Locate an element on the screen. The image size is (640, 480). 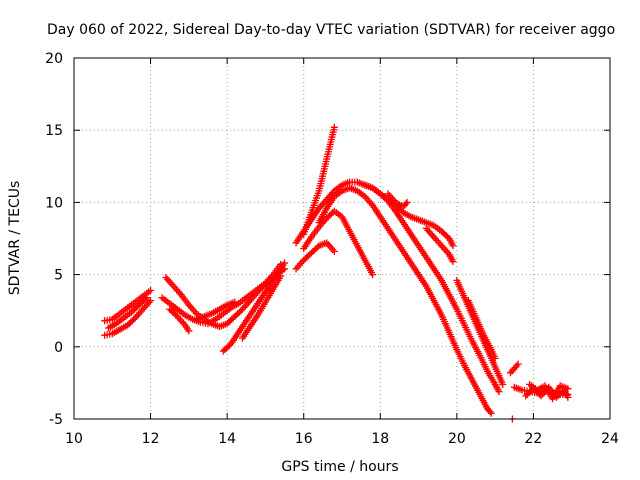
x-tick-label: 14 is located at coordinates (227, 439).